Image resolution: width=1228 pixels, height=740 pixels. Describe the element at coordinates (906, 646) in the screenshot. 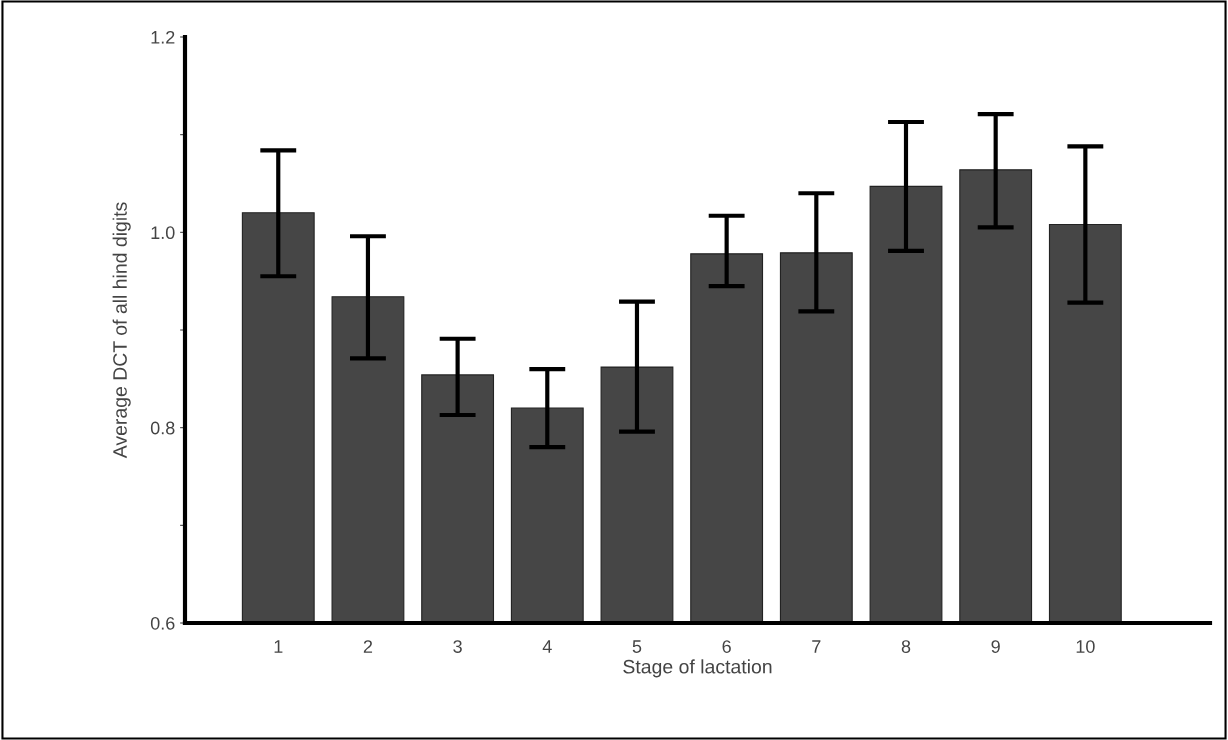

I see `x-tick-label: 8` at that location.